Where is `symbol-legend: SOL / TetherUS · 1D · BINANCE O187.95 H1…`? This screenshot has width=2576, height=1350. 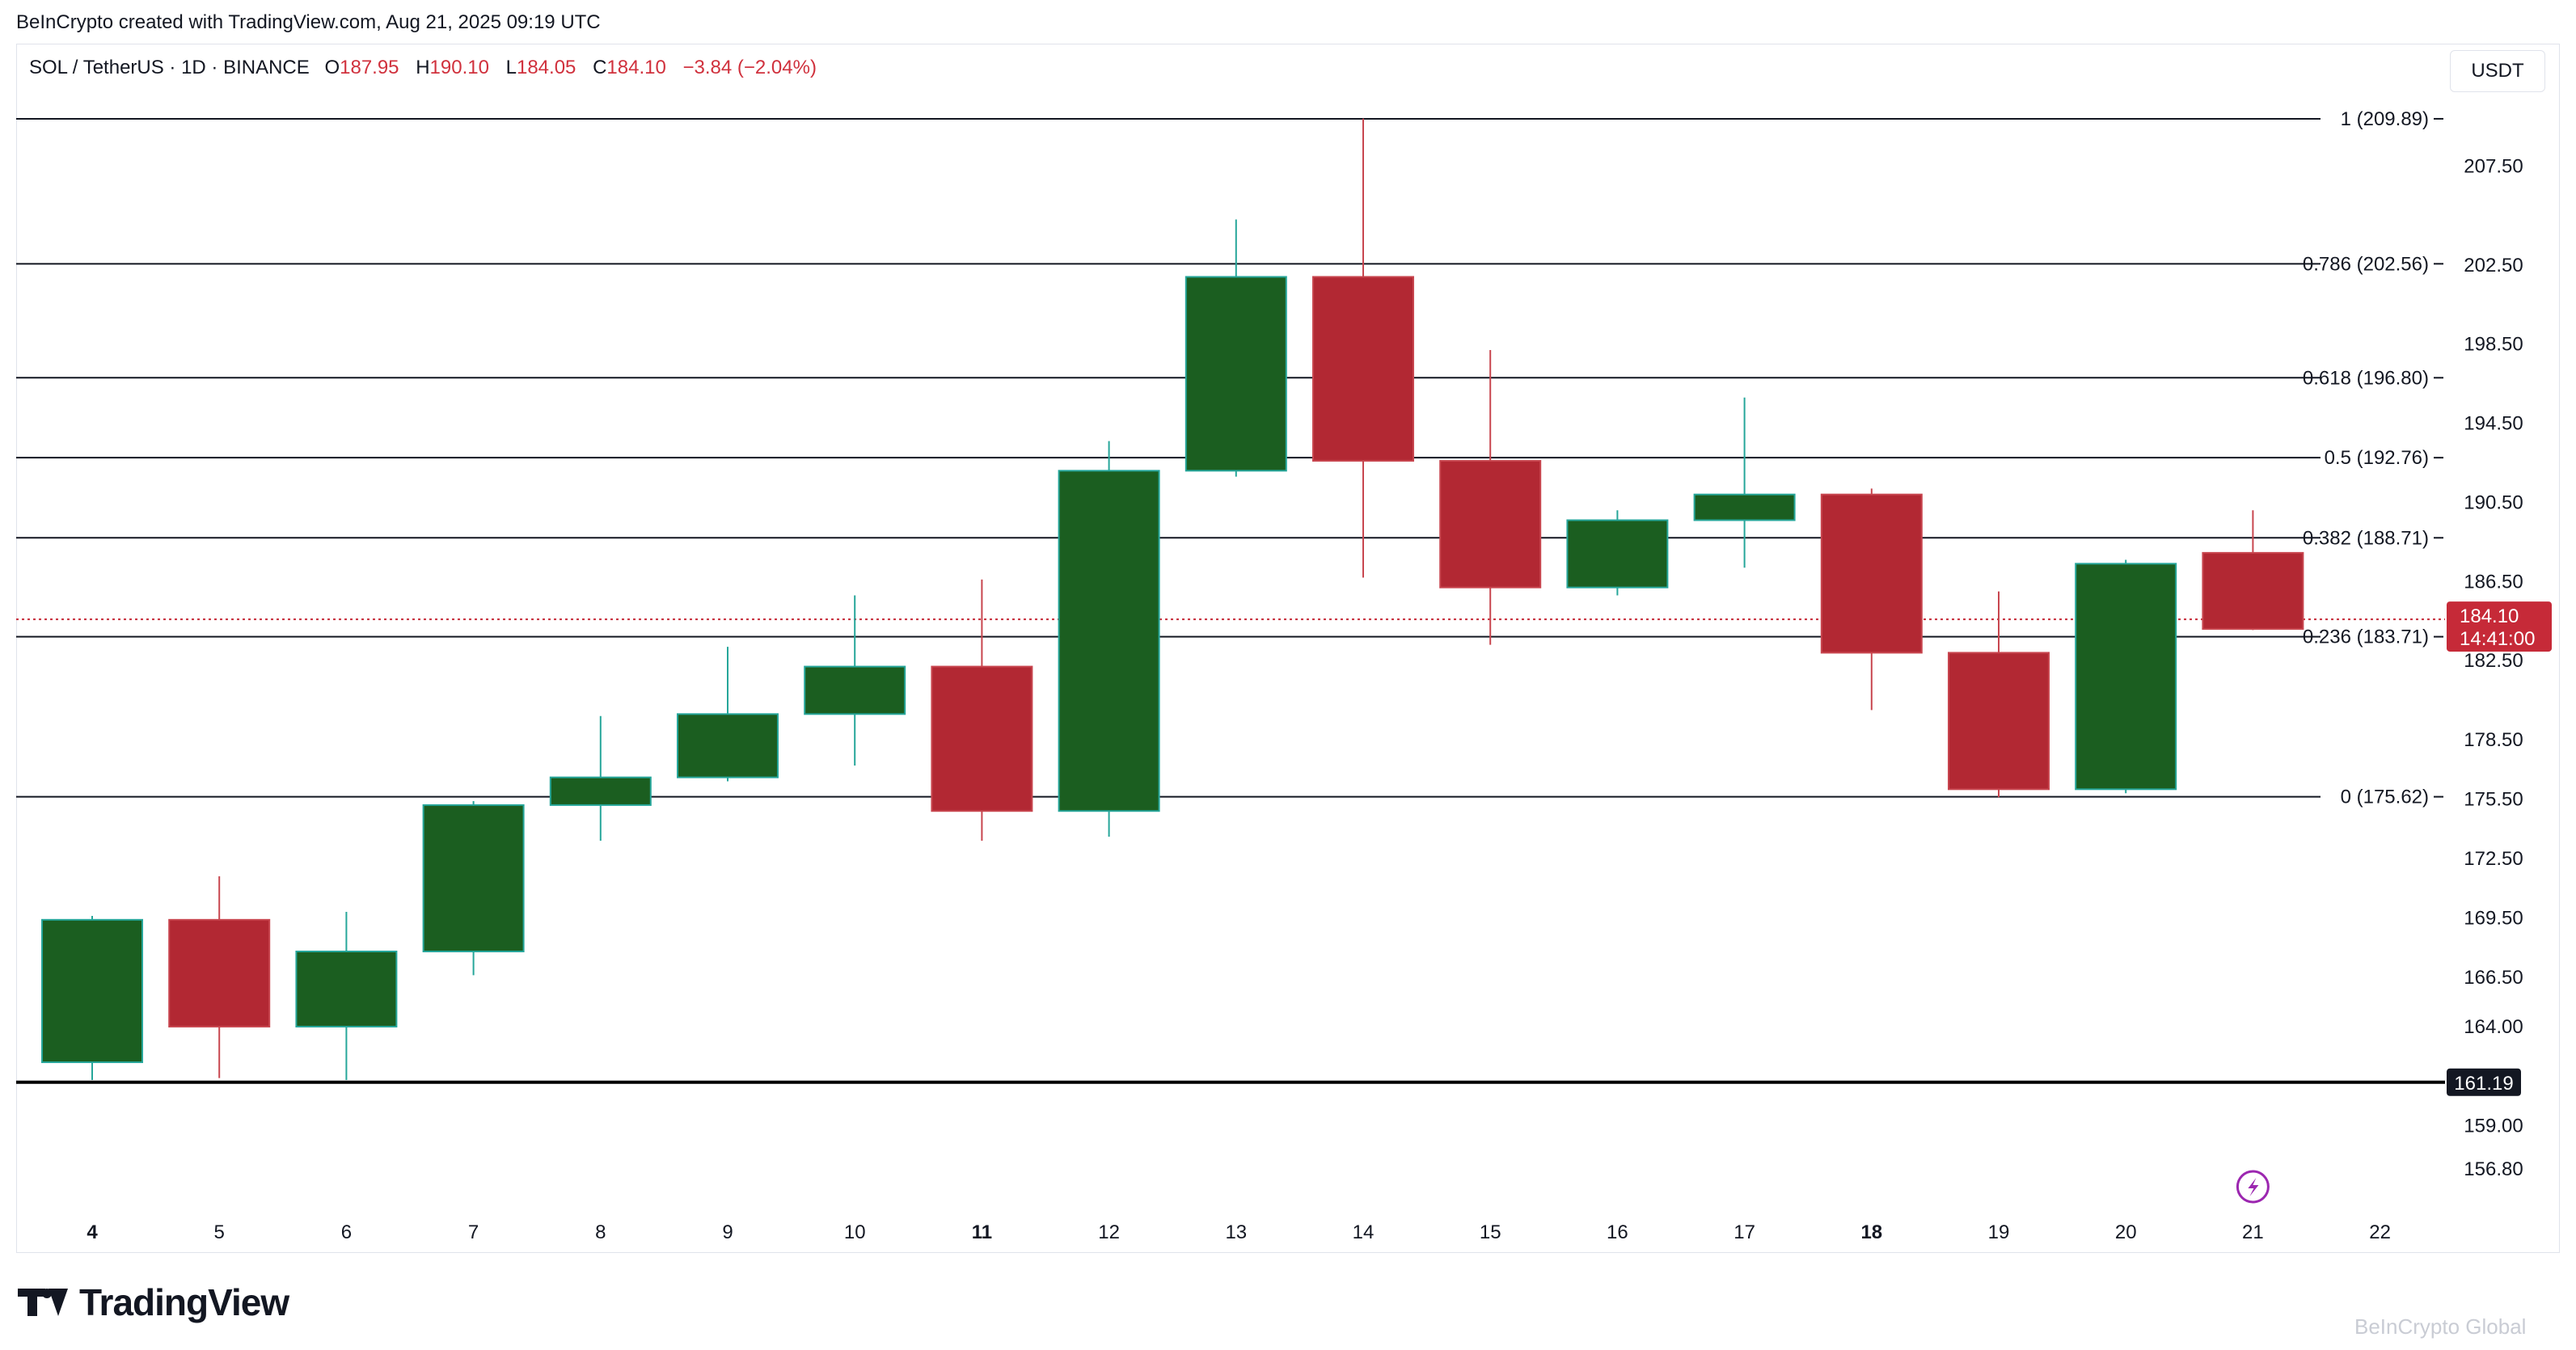 symbol-legend: SOL / TetherUS · 1D · BINANCE O187.95 H1… is located at coordinates (423, 68).